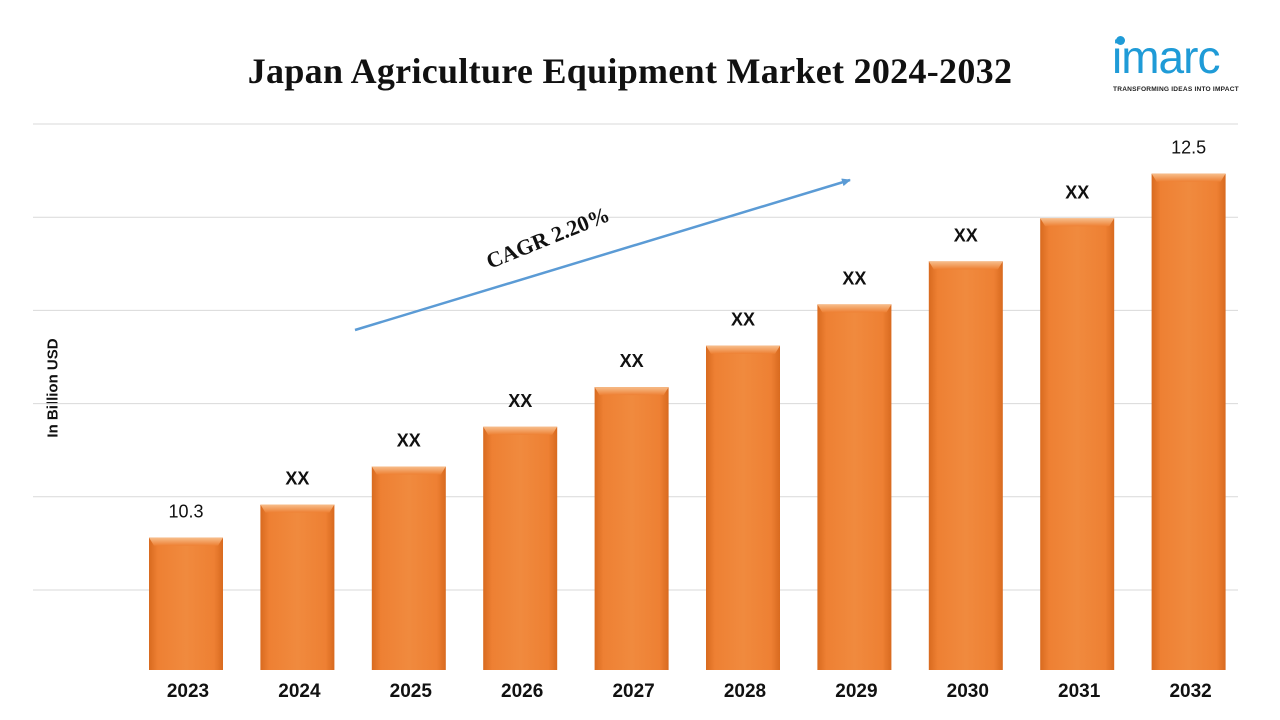  What do you see at coordinates (965, 465) in the screenshot?
I see `bar-2030` at bounding box center [965, 465].